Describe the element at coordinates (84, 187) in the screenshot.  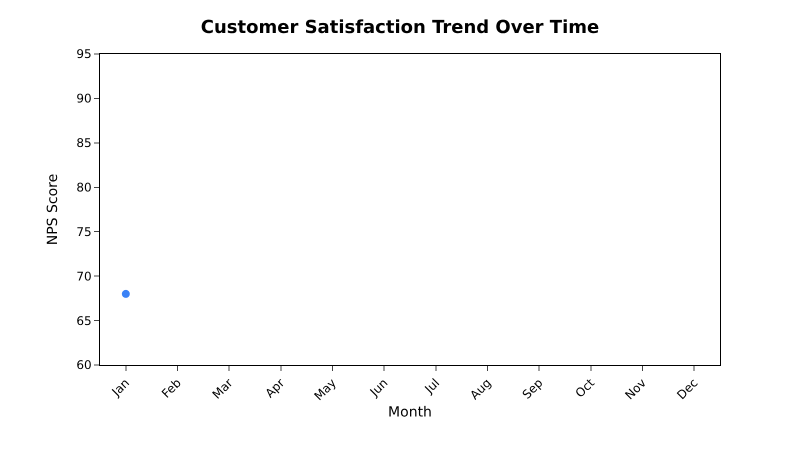
I see `y-tick-label: 80` at that location.